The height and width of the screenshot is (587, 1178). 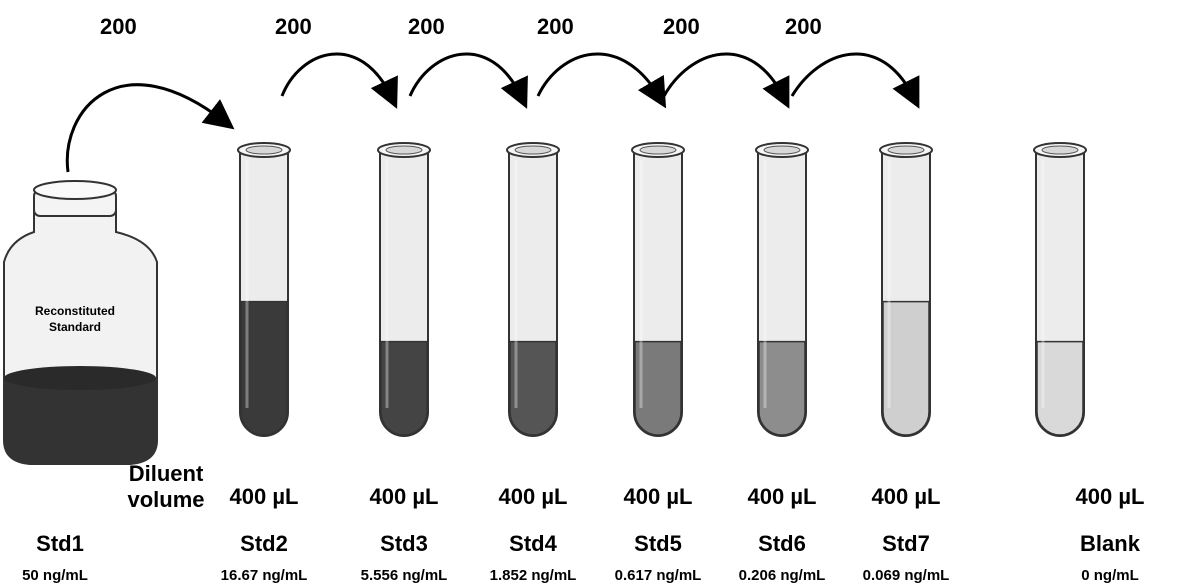 What do you see at coordinates (782, 575) in the screenshot?
I see `standard-concentration: 0.206 ng/mL` at bounding box center [782, 575].